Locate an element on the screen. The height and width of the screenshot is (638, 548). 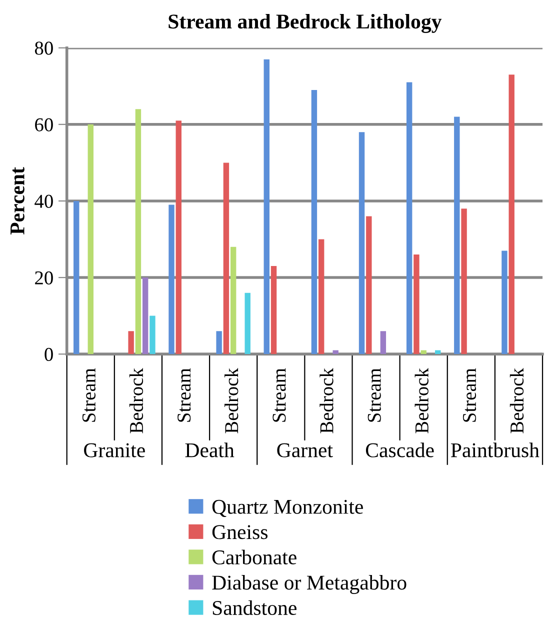
y-tick-label: 80 is located at coordinates (43, 48).